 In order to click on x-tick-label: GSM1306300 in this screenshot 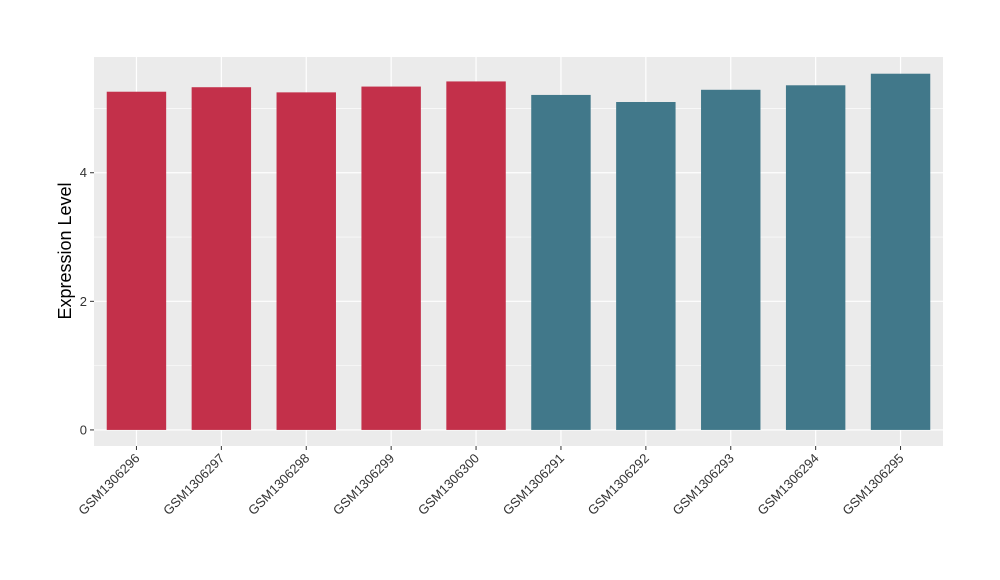, I will do `click(448, 484)`.